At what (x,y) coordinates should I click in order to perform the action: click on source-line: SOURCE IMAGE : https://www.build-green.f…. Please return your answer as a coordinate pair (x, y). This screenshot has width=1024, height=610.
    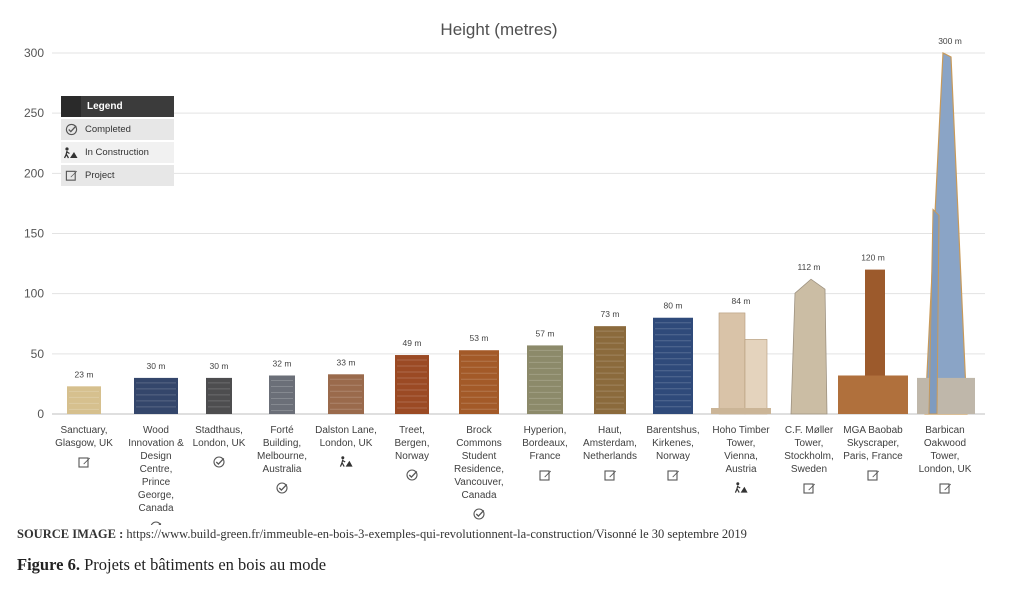
    Looking at the image, I should click on (382, 534).